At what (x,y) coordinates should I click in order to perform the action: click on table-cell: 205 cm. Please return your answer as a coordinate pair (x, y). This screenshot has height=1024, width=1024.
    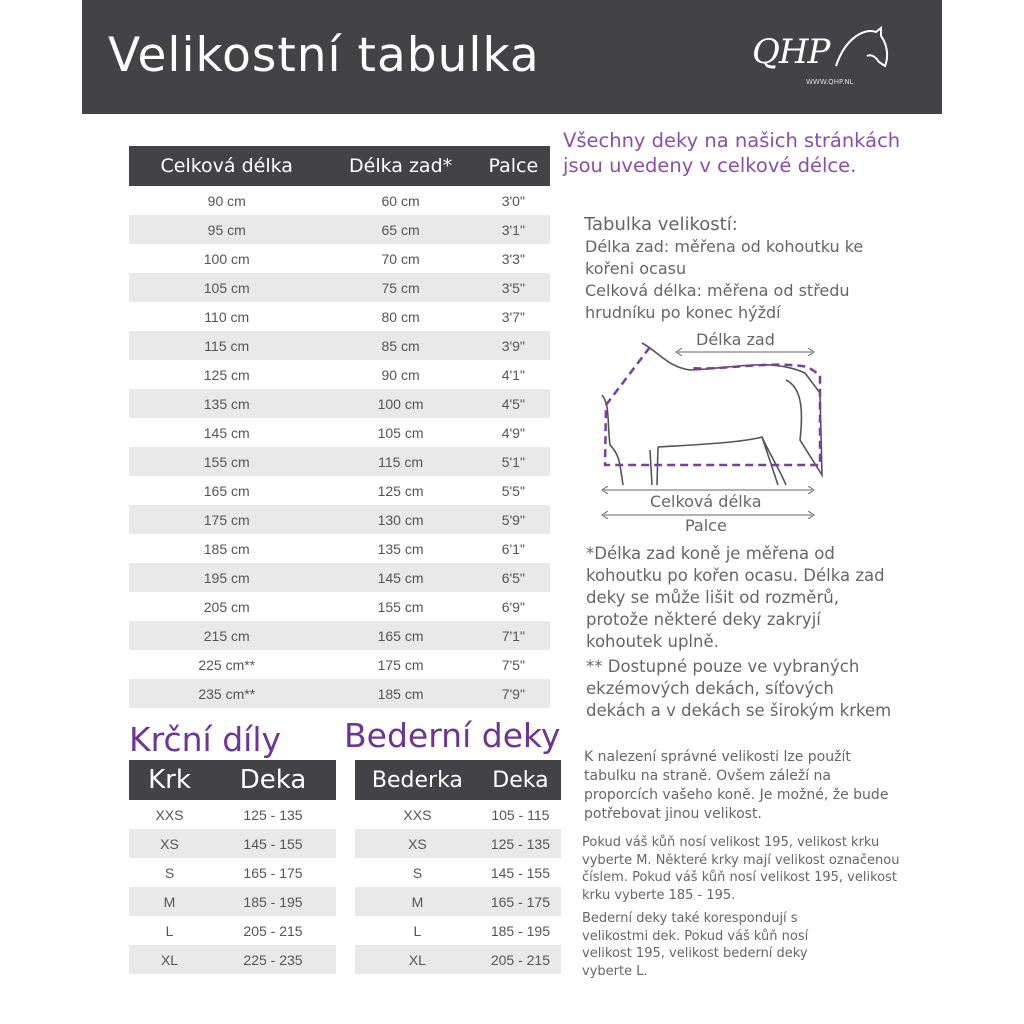
    Looking at the image, I should click on (226, 606).